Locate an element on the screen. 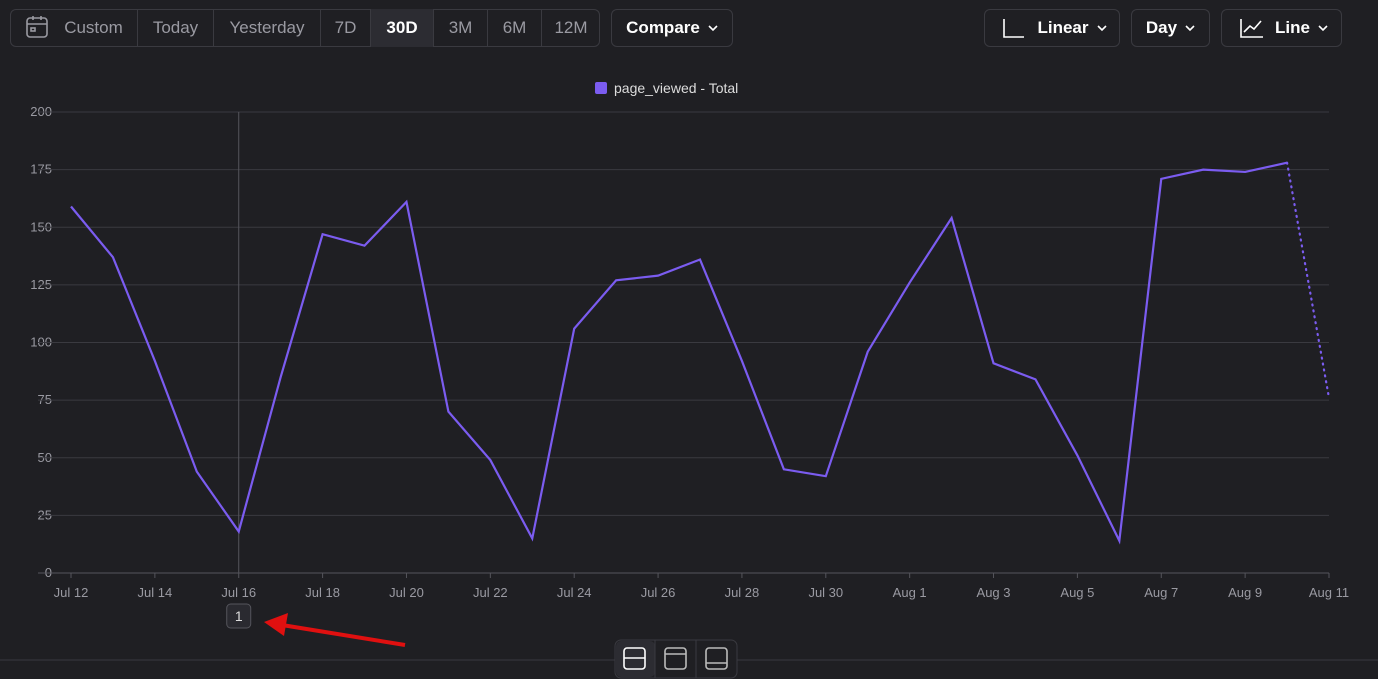 The height and width of the screenshot is (679, 1378). range-button: 6M is located at coordinates (514, 28).